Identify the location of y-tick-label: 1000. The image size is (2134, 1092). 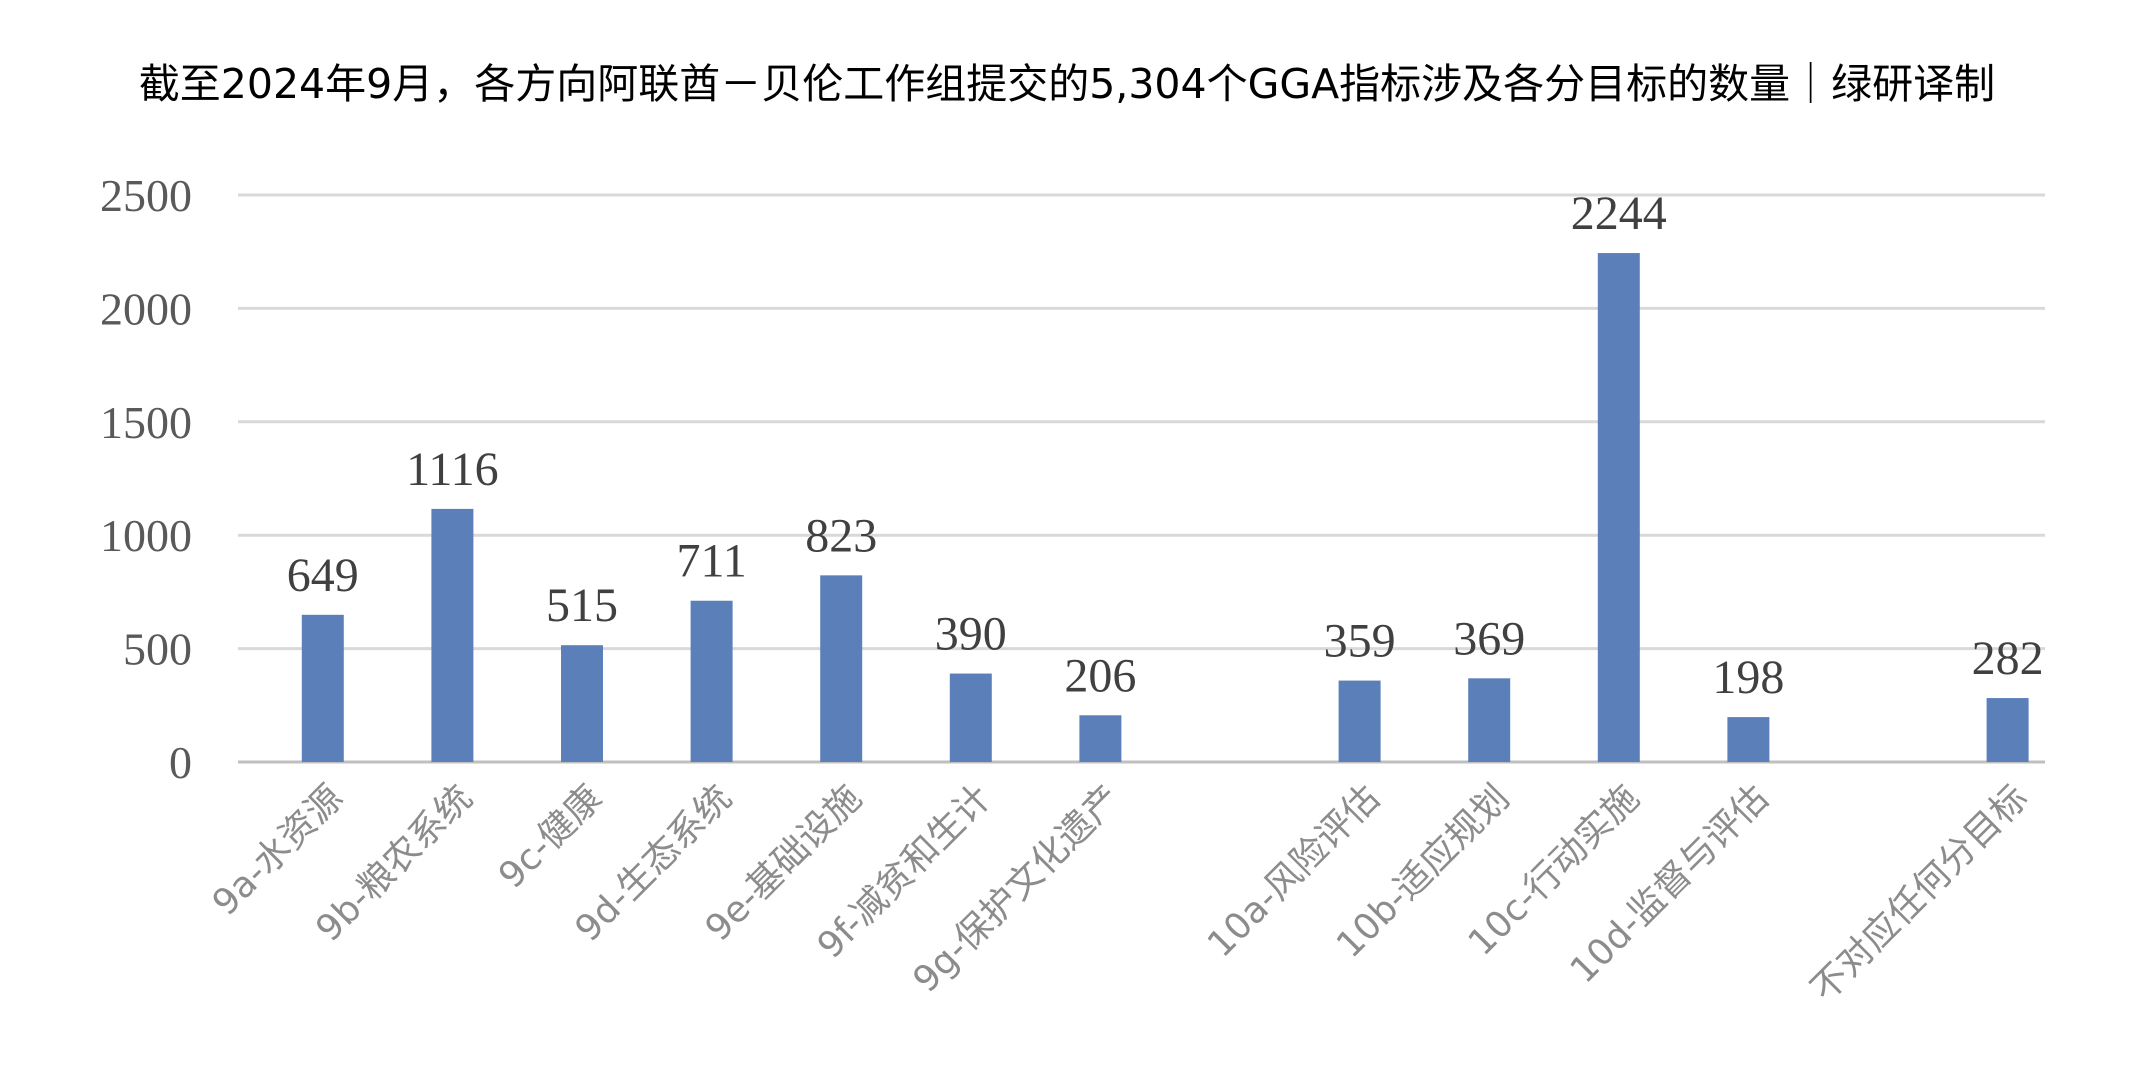
(146, 535).